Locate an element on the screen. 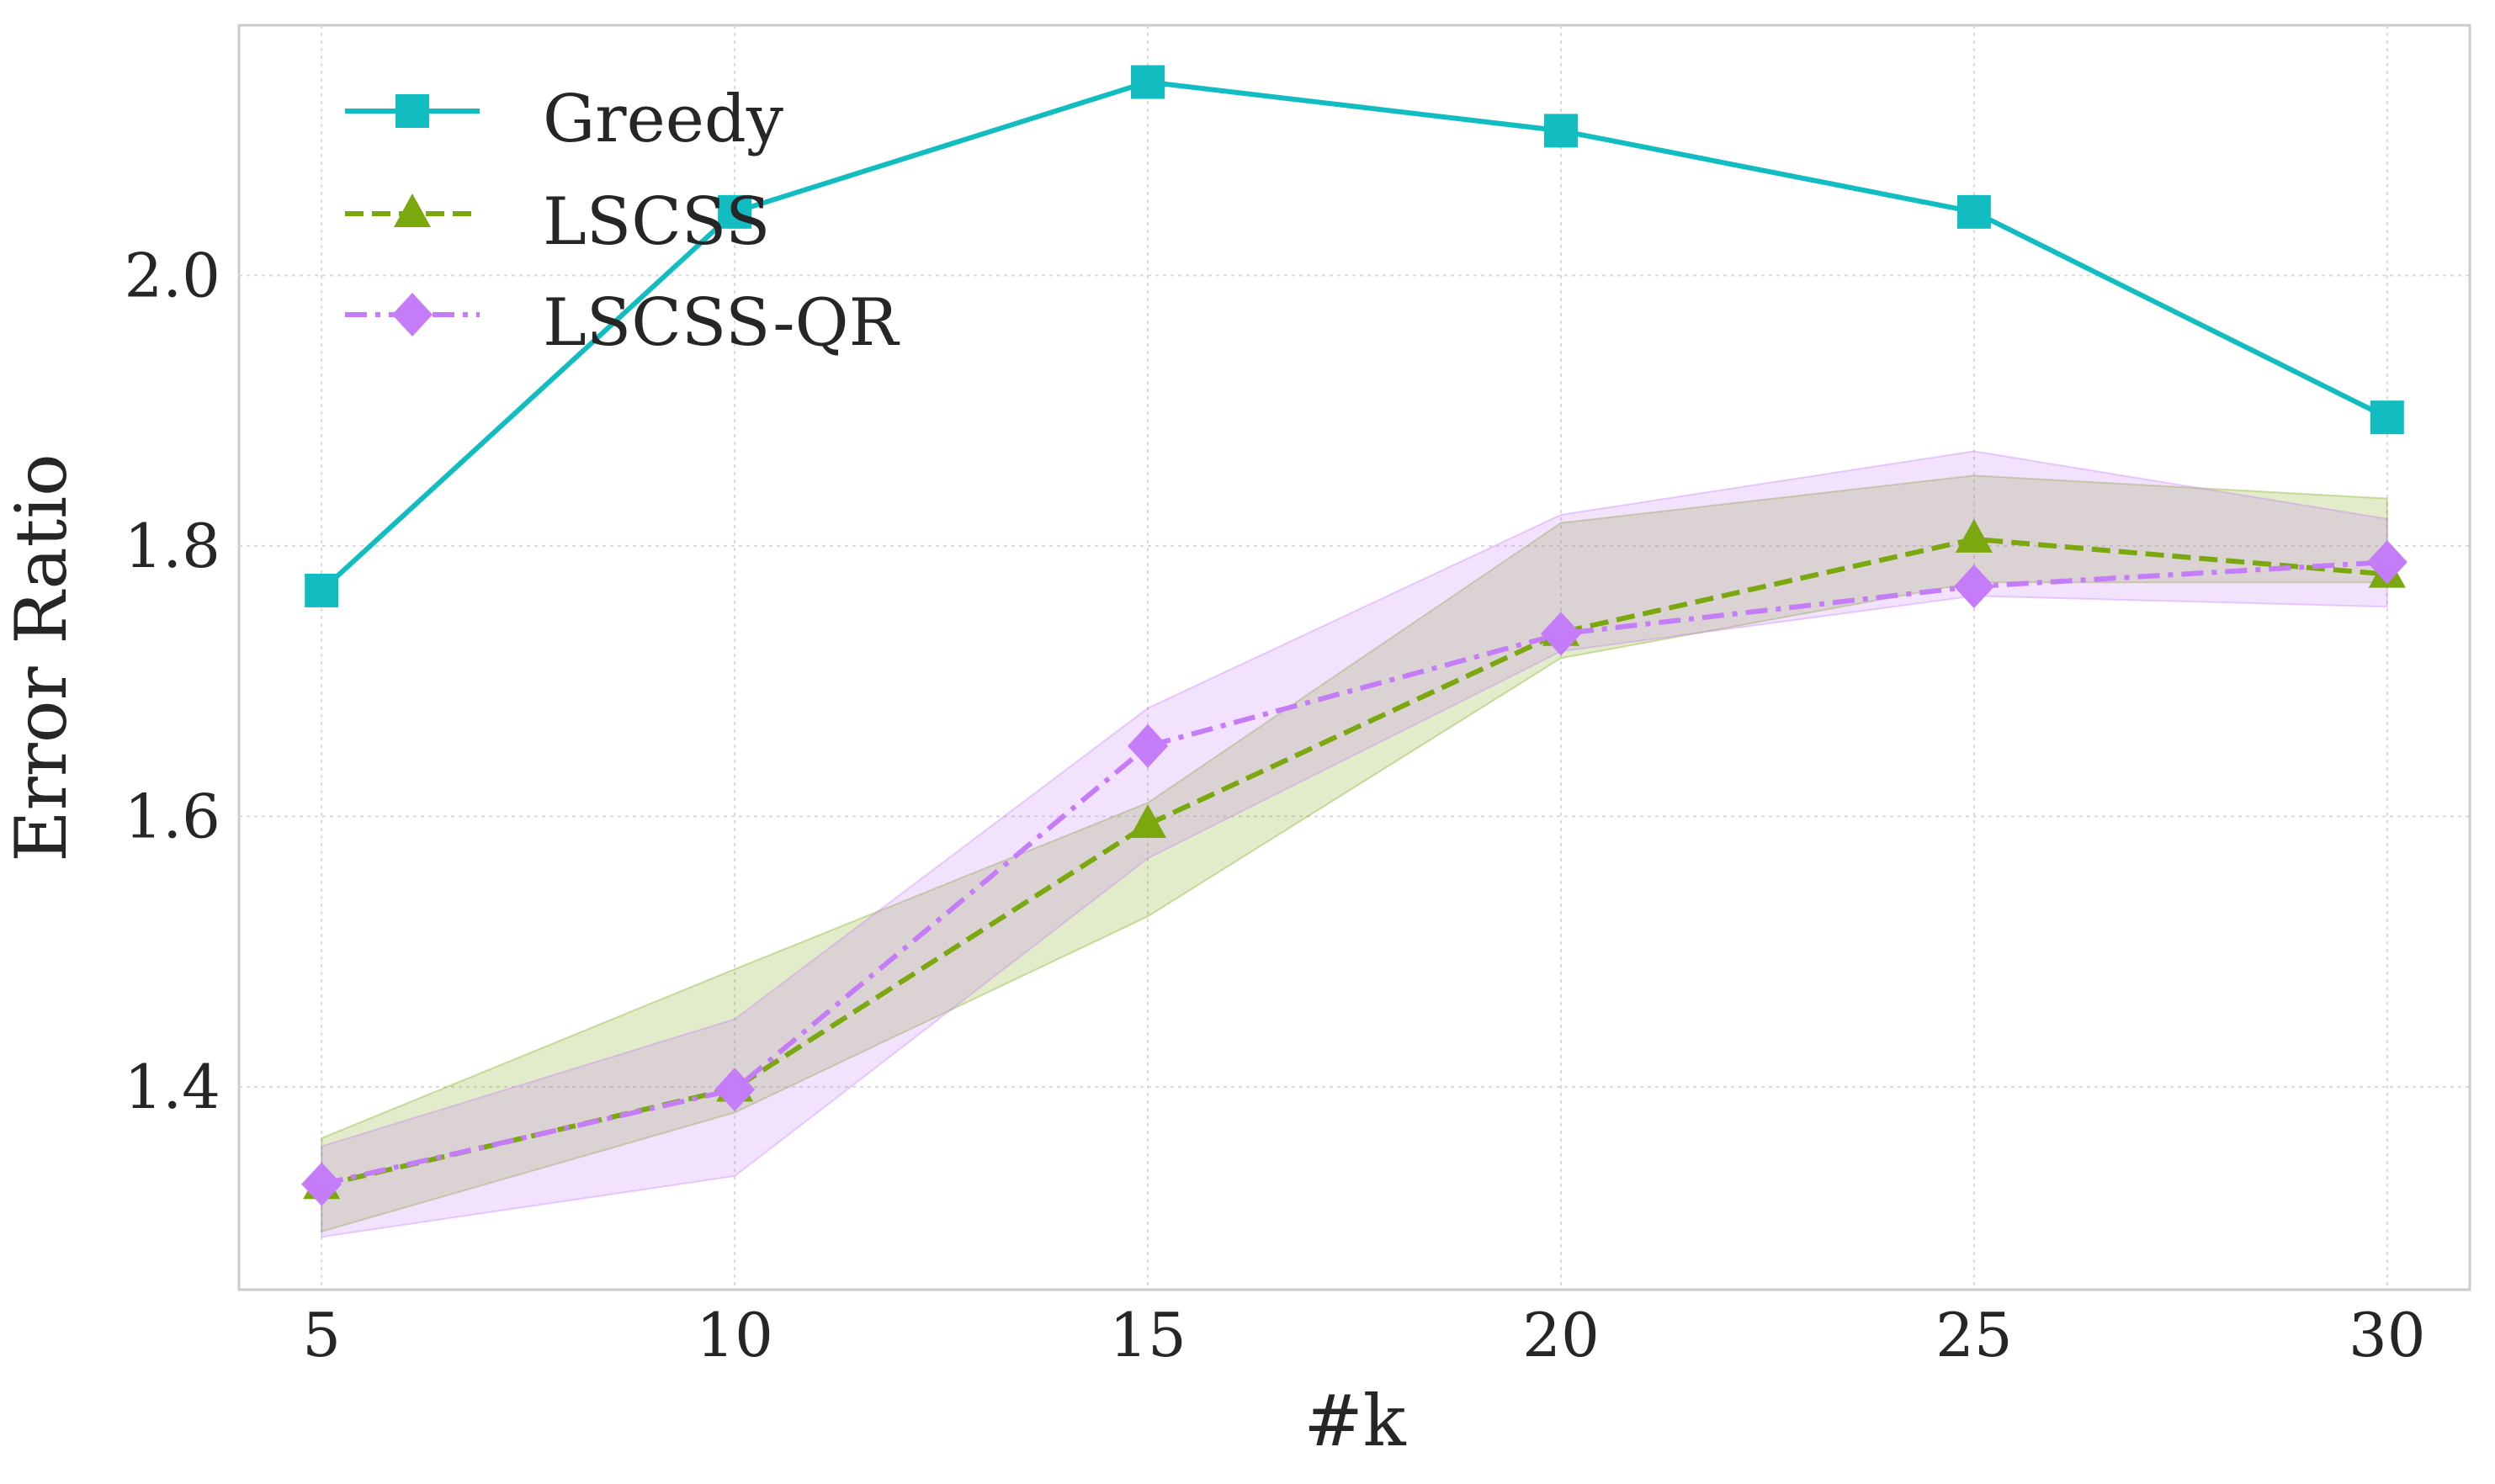 The height and width of the screenshot is (1484, 2495). legend-sample-lscss-qr is located at coordinates (412, 315).